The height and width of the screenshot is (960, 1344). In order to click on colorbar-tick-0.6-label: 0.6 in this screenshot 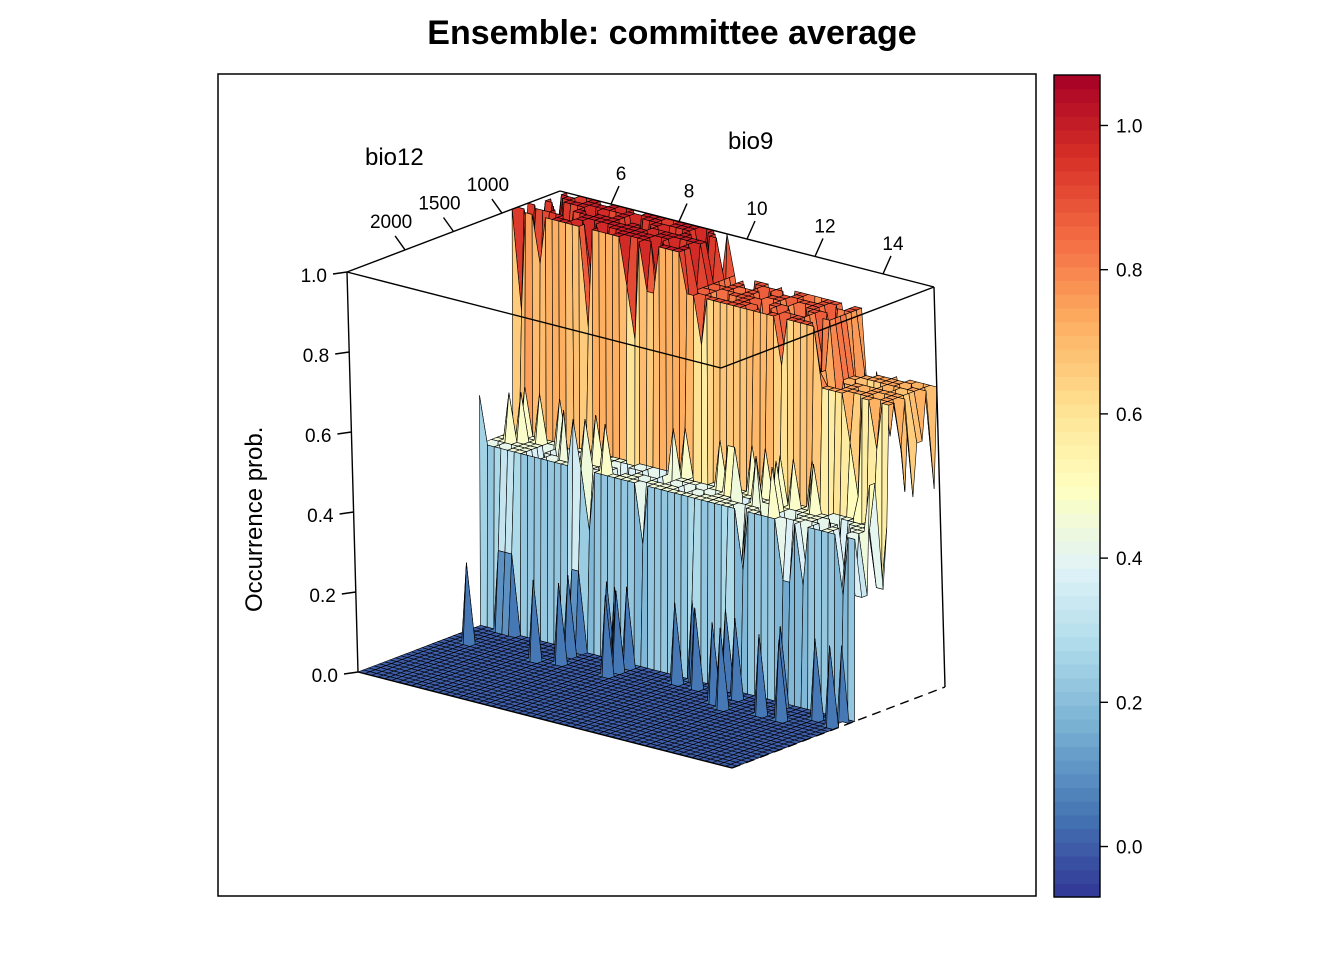, I will do `click(1129, 415)`.